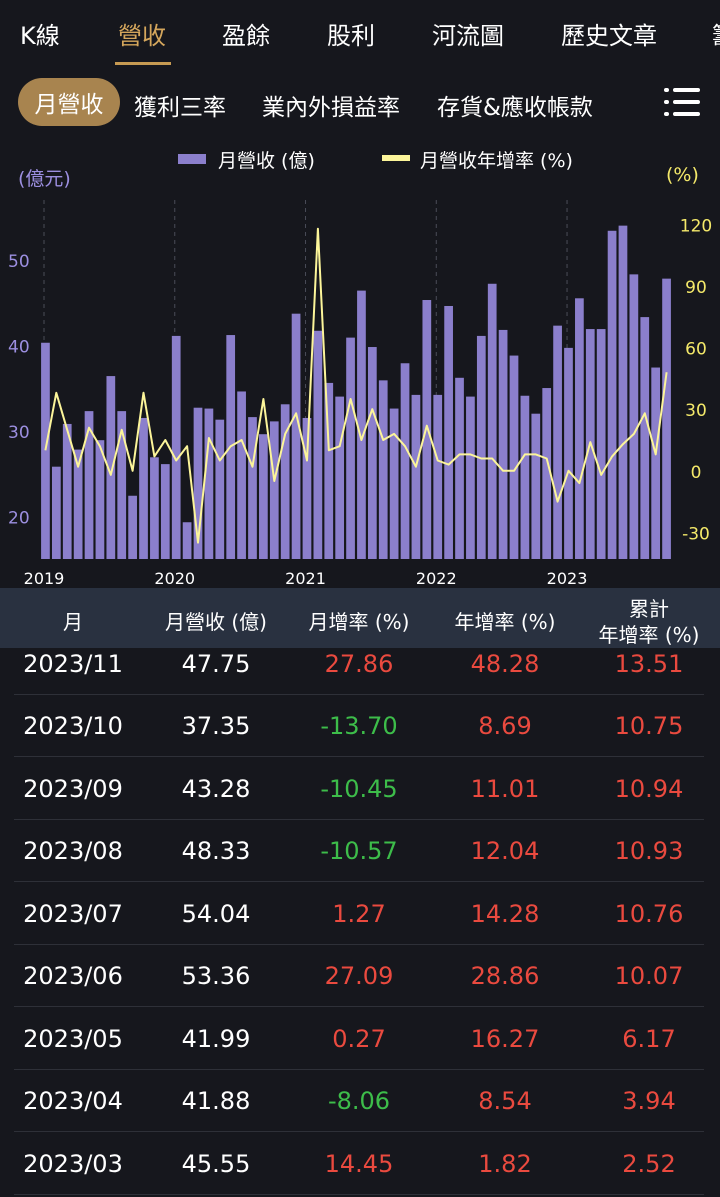 This screenshot has height=1197, width=720. What do you see at coordinates (19, 518) in the screenshot?
I see `left-axis-tick: 20` at bounding box center [19, 518].